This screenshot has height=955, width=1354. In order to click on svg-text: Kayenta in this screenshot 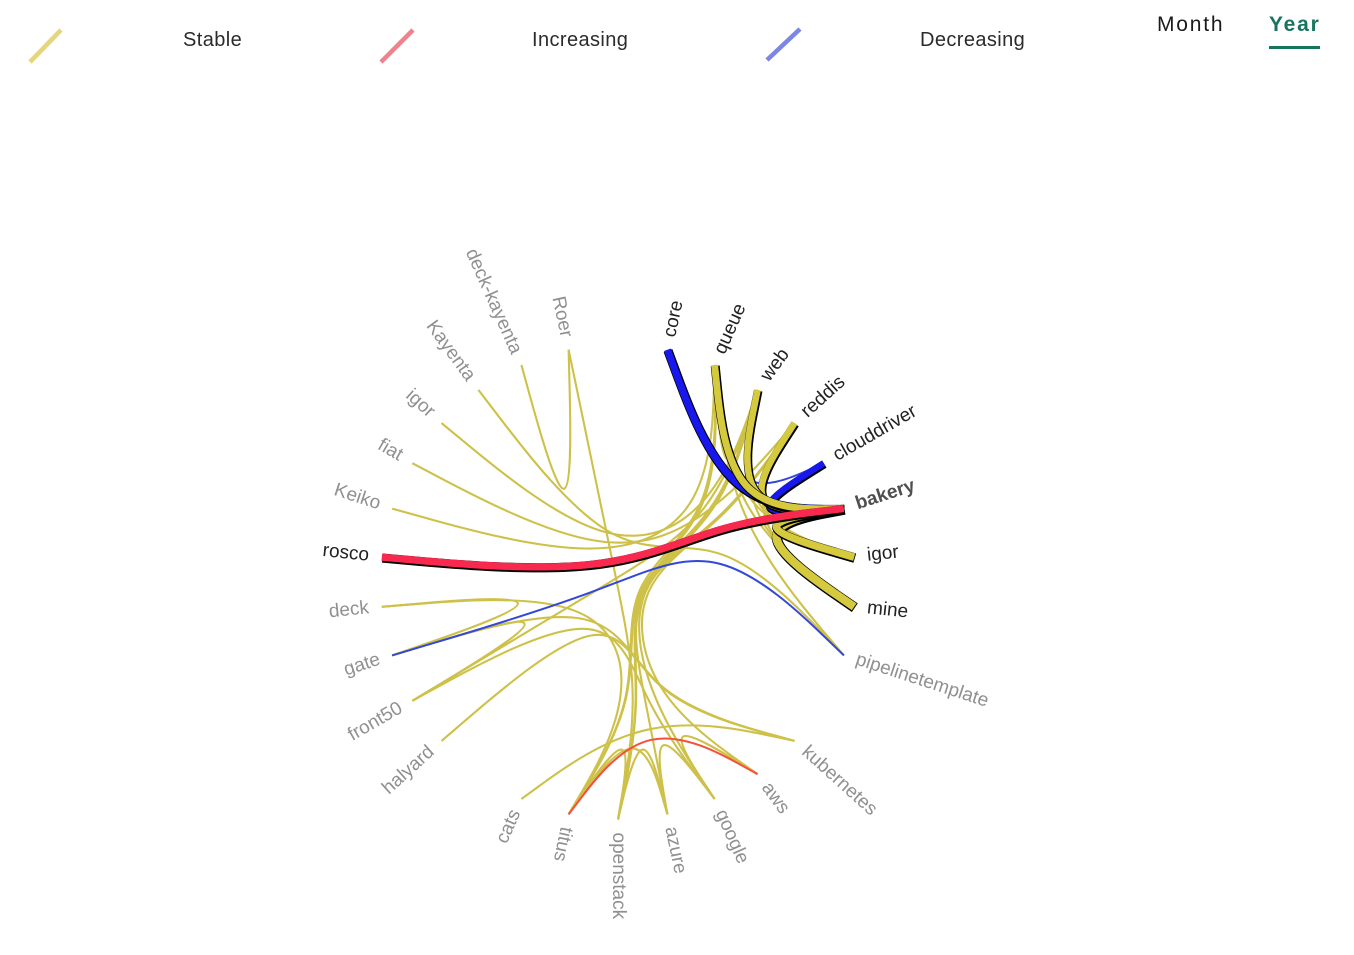, I will do `click(451, 350)`.